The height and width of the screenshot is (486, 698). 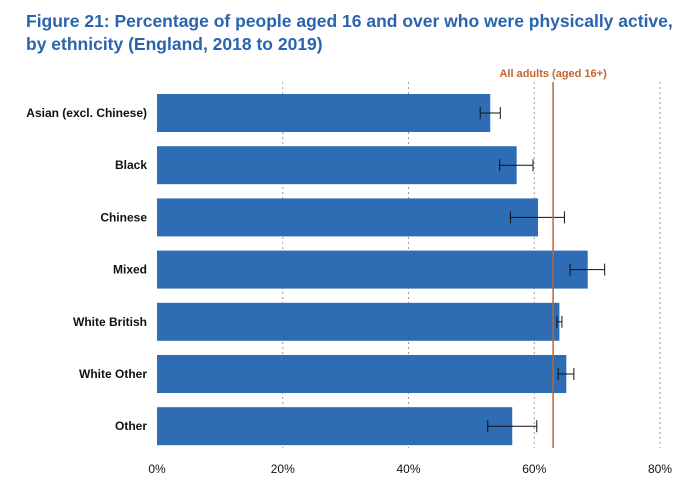 I want to click on reference-line-label: All adults (aged 16+), so click(x=553, y=74).